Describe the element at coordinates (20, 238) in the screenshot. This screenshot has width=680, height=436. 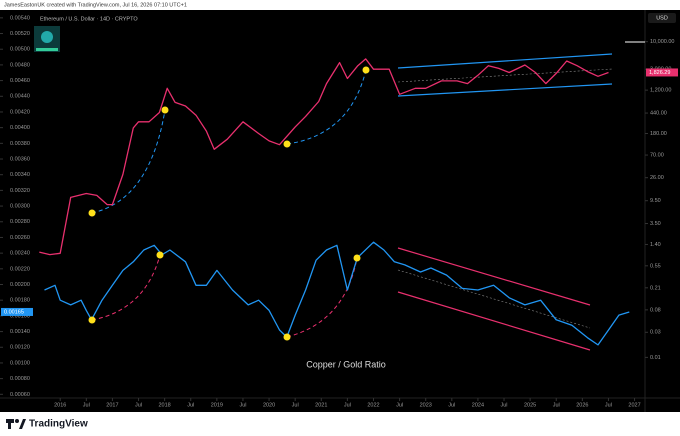
I see `y-tick-label: 0.00260` at that location.